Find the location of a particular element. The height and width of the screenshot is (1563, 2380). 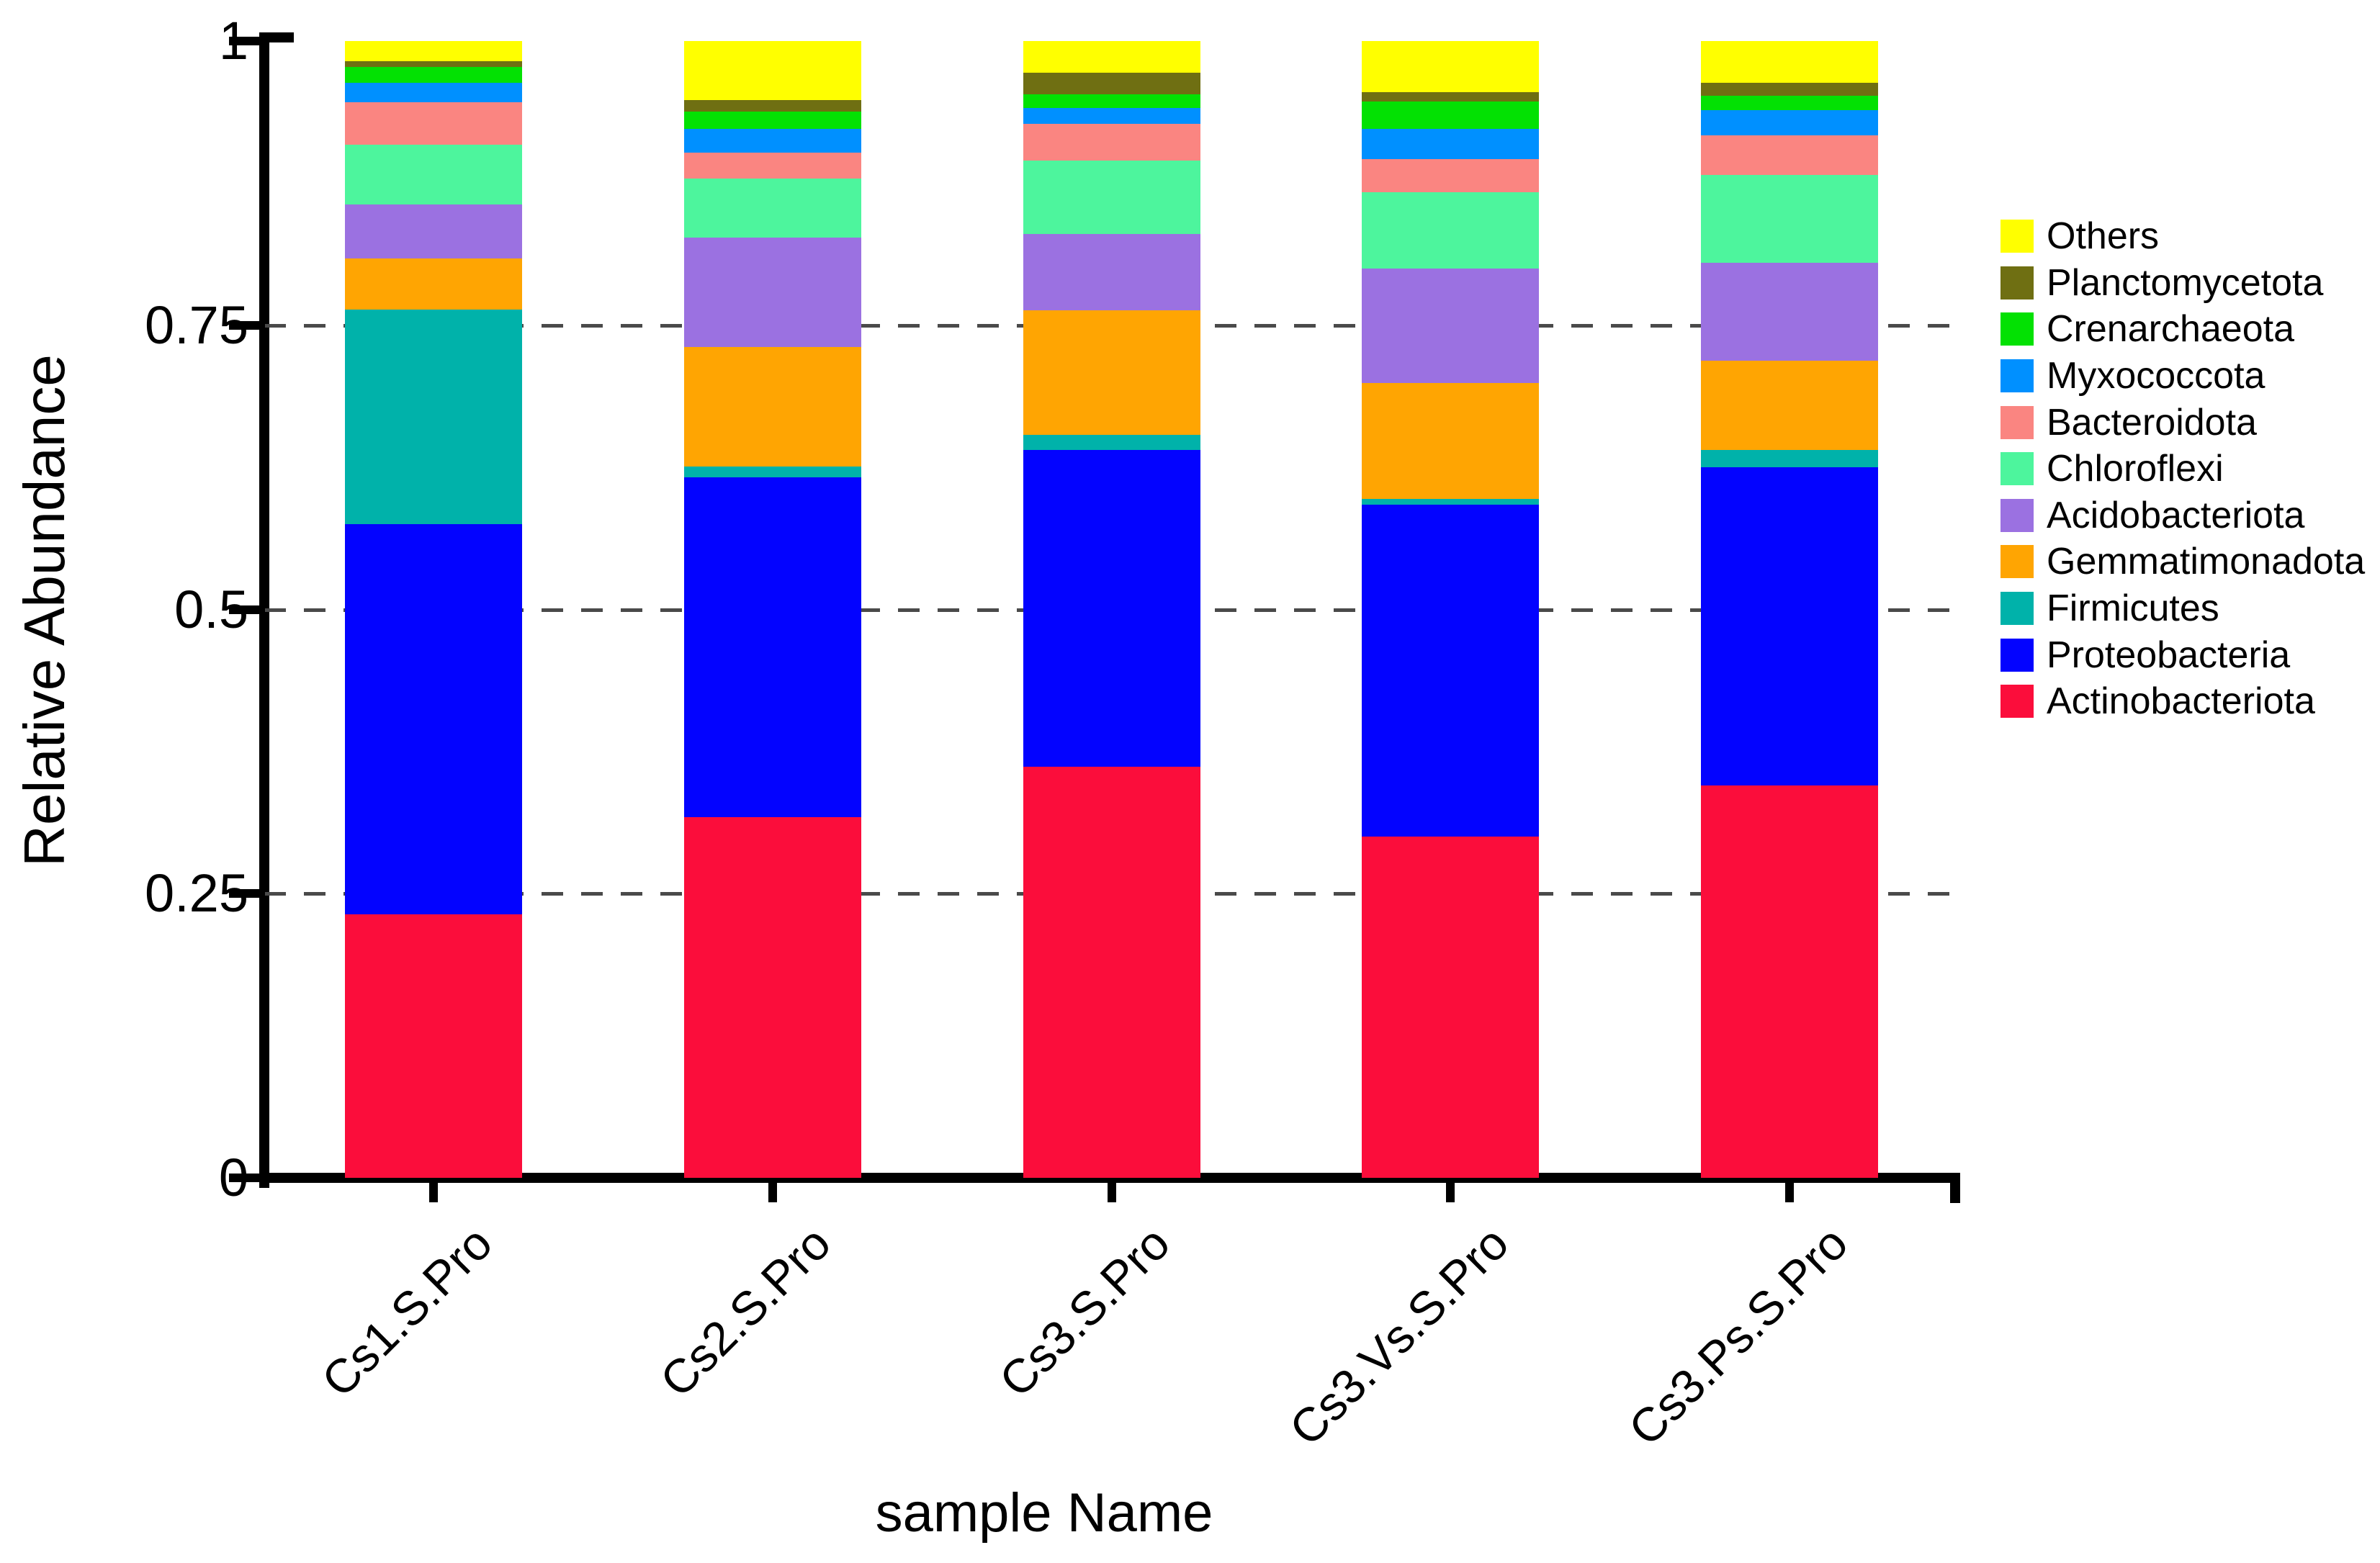

segment-Cs3.S.Pro-Gemmatimonadota is located at coordinates (1111, 373).